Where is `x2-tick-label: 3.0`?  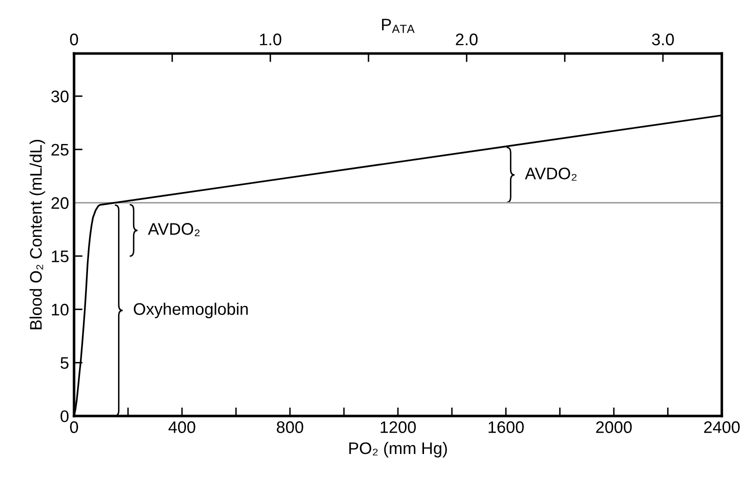
x2-tick-label: 3.0 is located at coordinates (663, 40).